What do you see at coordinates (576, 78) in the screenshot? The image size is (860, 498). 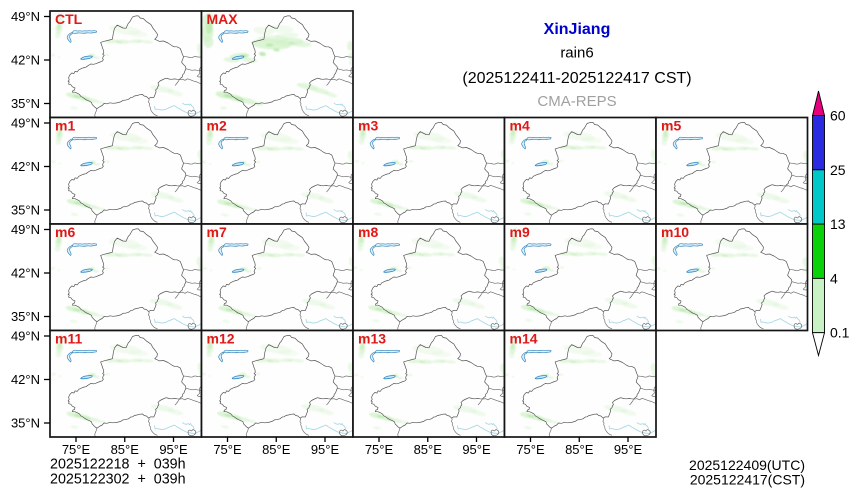 I see `svg-text: (2025122411-2025122417 CST)` at bounding box center [576, 78].